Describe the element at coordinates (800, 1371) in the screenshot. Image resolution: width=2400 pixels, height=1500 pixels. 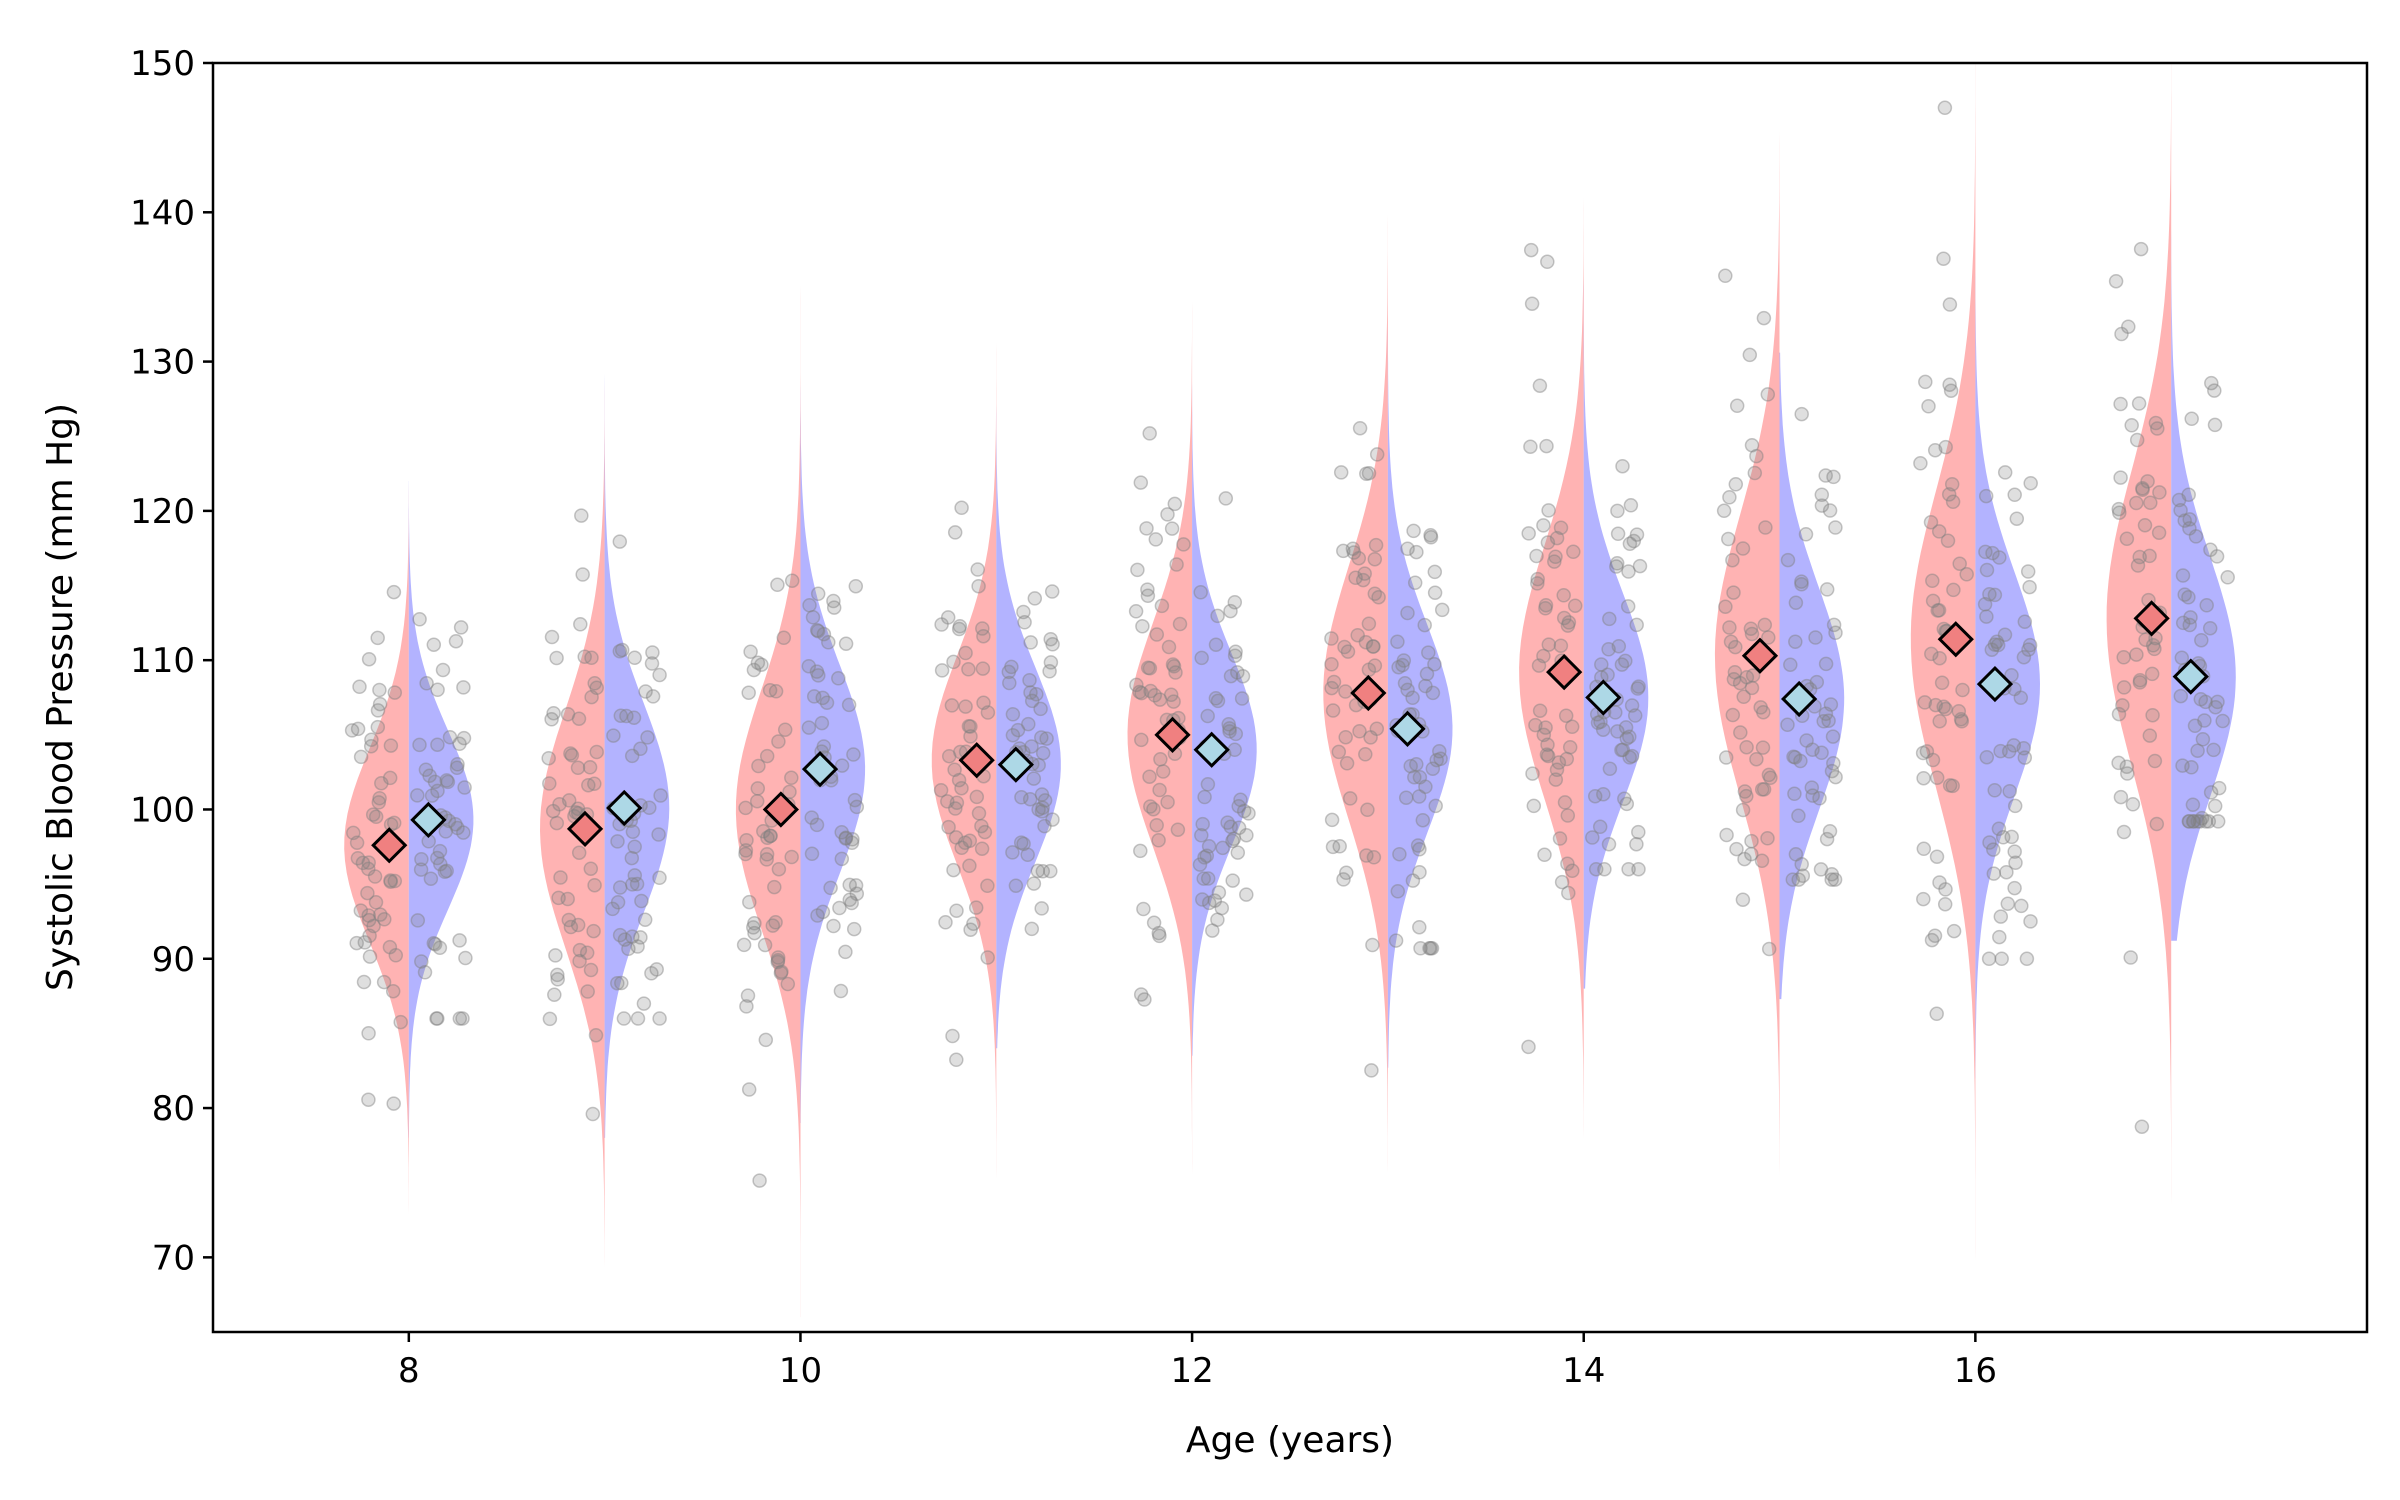
I see `x-tick-label: 10` at that location.